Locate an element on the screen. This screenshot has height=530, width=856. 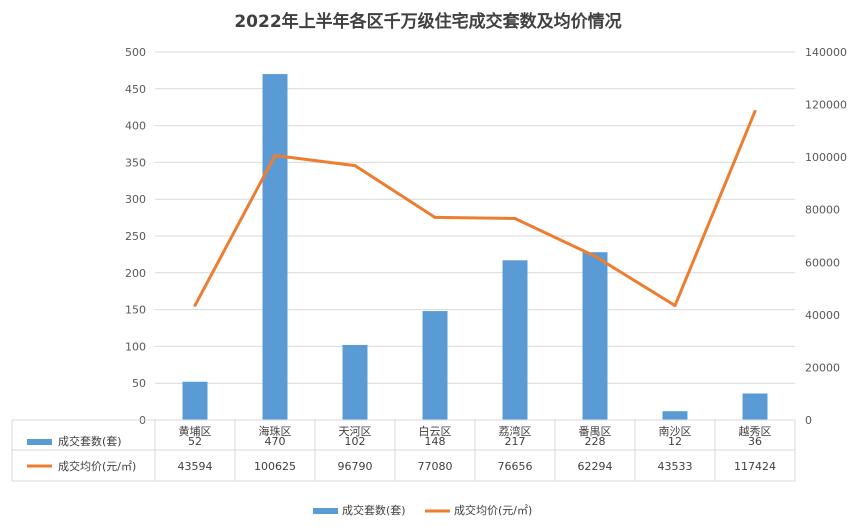
category-label: 荔湾区 is located at coordinates (515, 431).